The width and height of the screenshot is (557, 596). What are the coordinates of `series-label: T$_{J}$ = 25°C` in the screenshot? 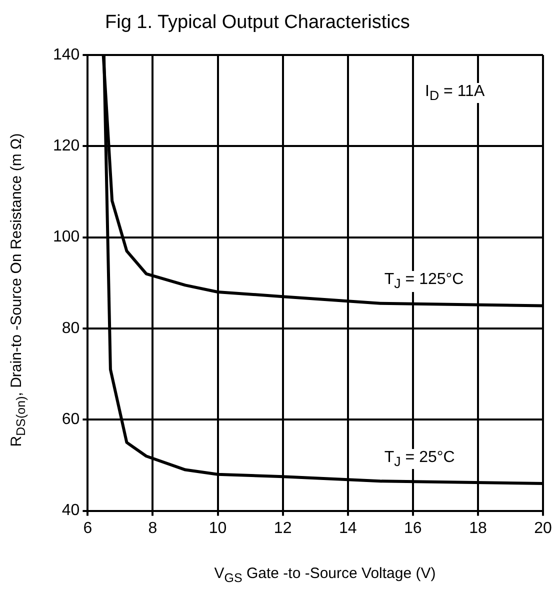 It's located at (419, 459).